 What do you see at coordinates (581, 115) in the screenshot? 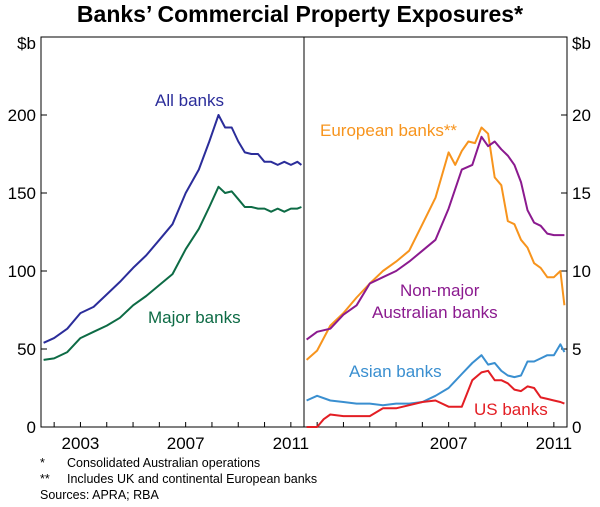
I see `right-ytick-label: 20` at bounding box center [581, 115].